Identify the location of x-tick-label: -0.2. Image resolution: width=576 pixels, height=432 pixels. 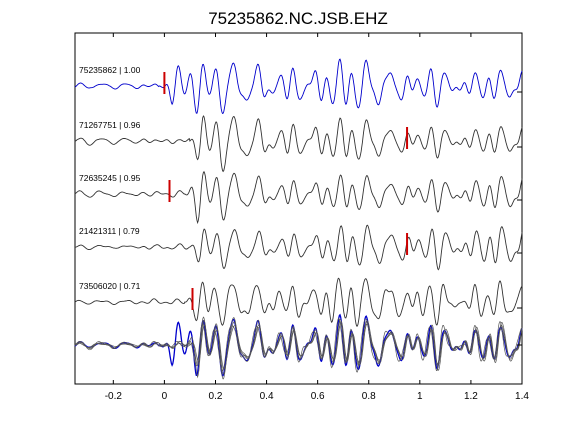
(114, 396).